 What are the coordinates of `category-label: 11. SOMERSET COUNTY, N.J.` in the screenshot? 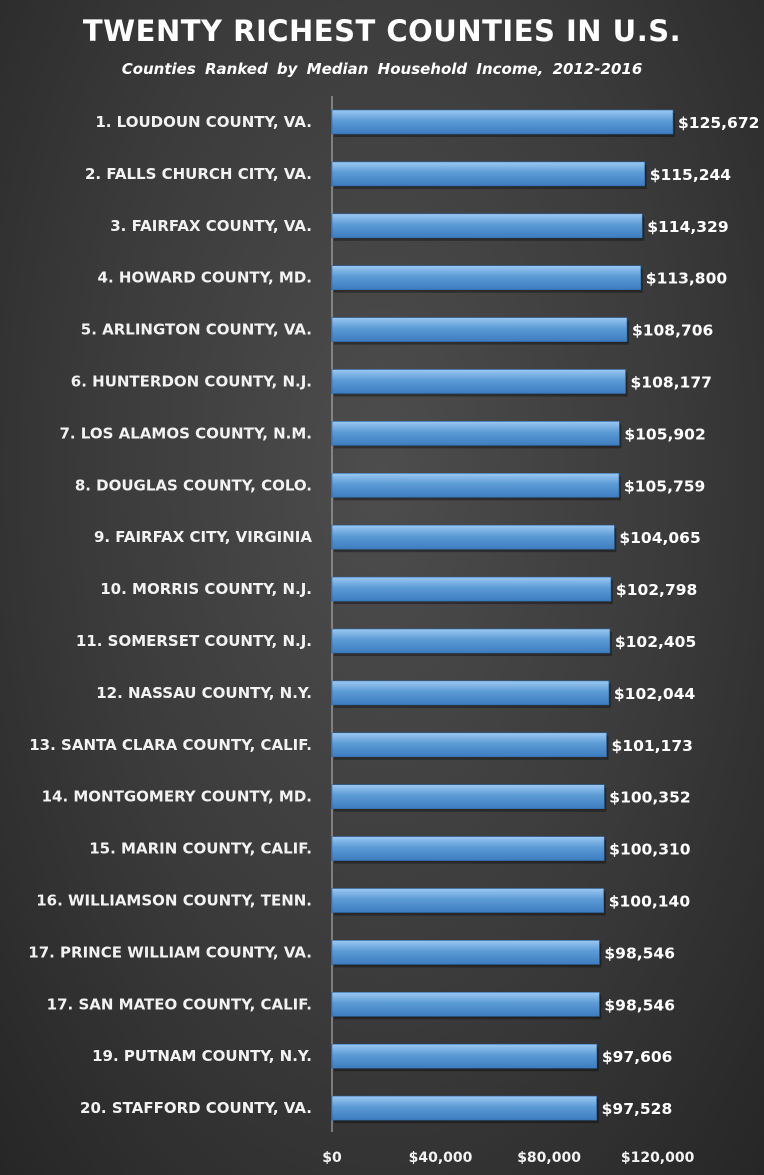 It's located at (194, 641).